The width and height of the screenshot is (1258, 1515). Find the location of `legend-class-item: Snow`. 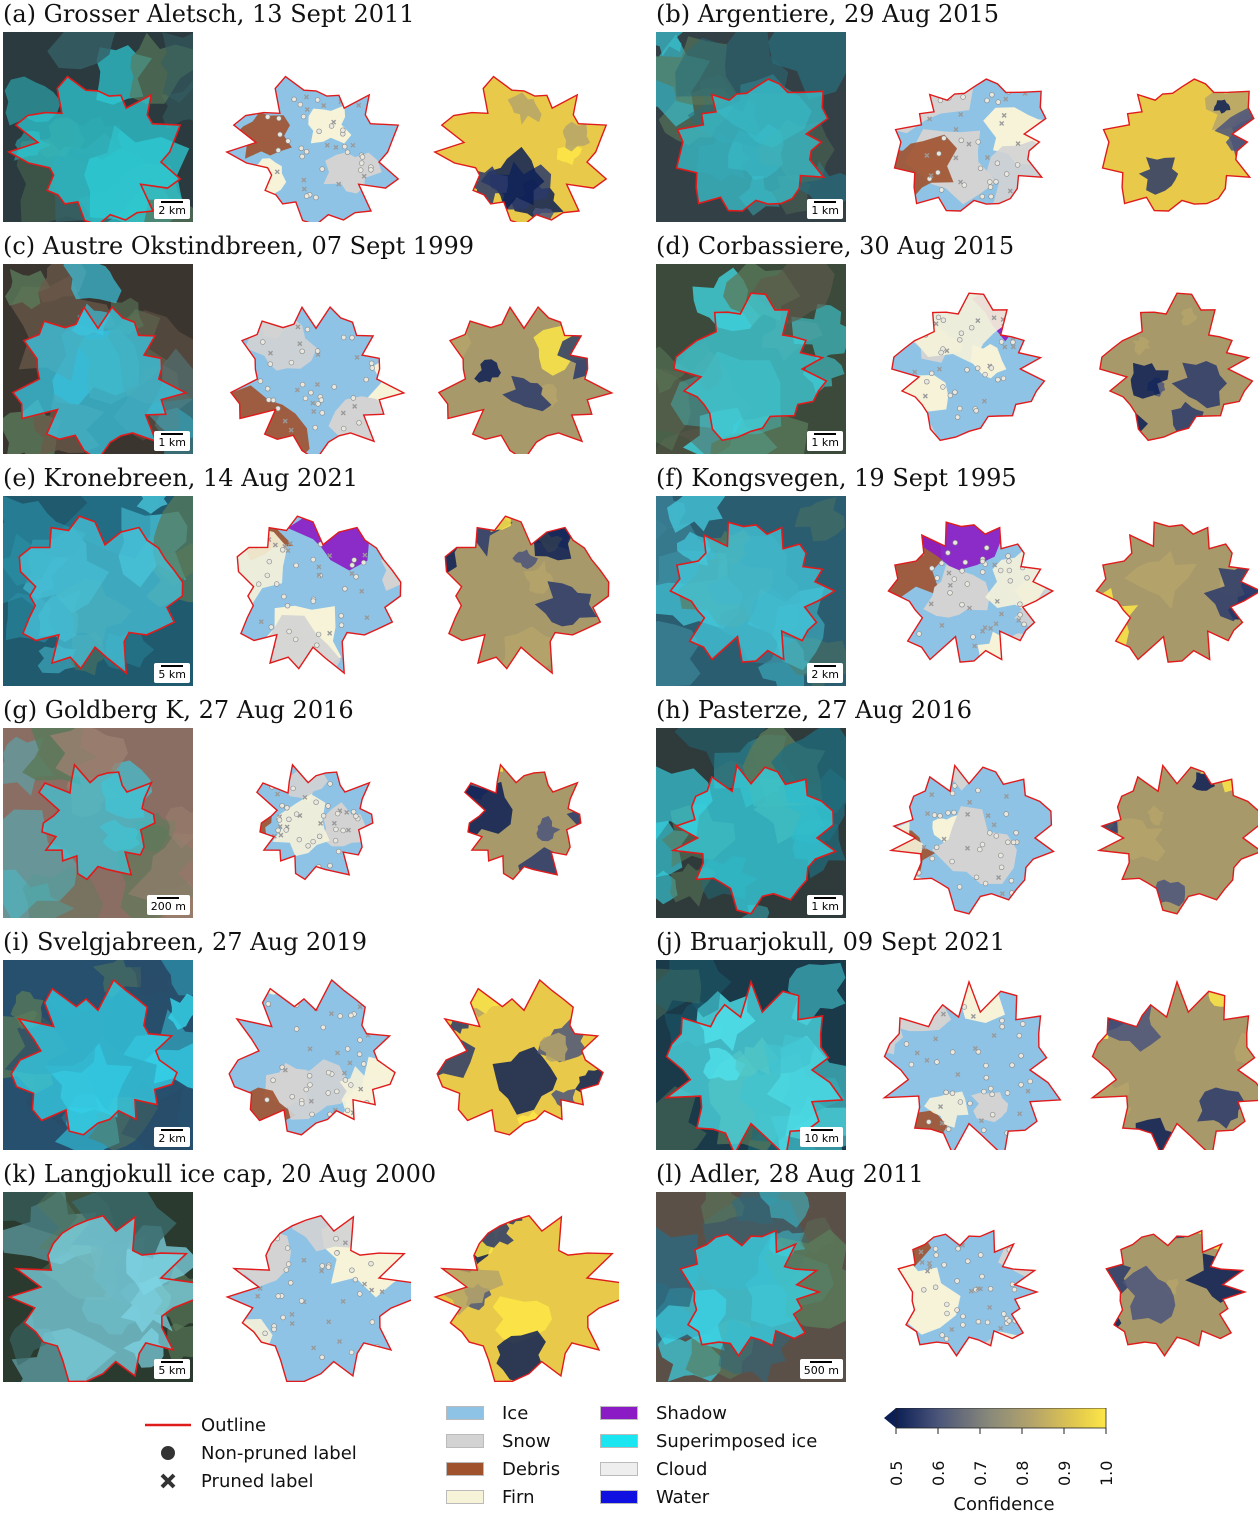

legend-class-item: Snow is located at coordinates (498, 1441).